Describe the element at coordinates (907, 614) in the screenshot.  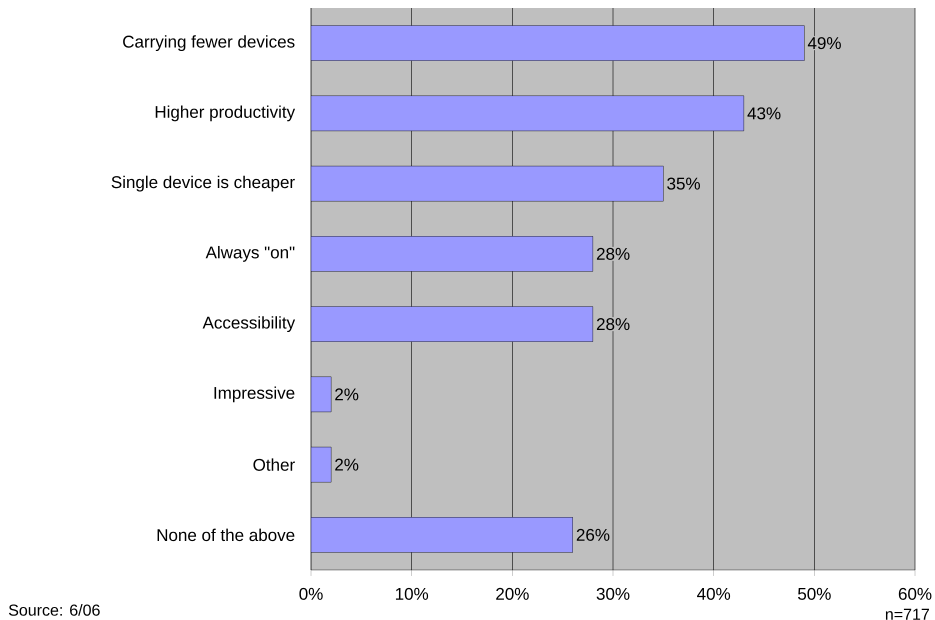
I see `text: n=717` at that location.